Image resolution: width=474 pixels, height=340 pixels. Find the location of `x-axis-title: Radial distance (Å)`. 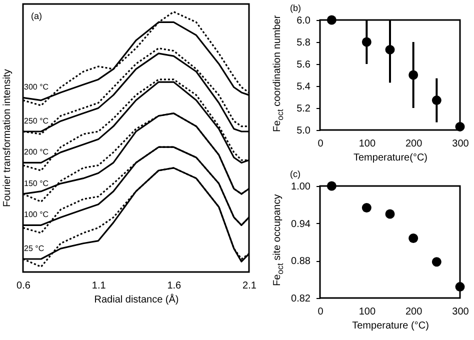

x-axis-title: Radial distance (Å) is located at coordinates (136, 300).